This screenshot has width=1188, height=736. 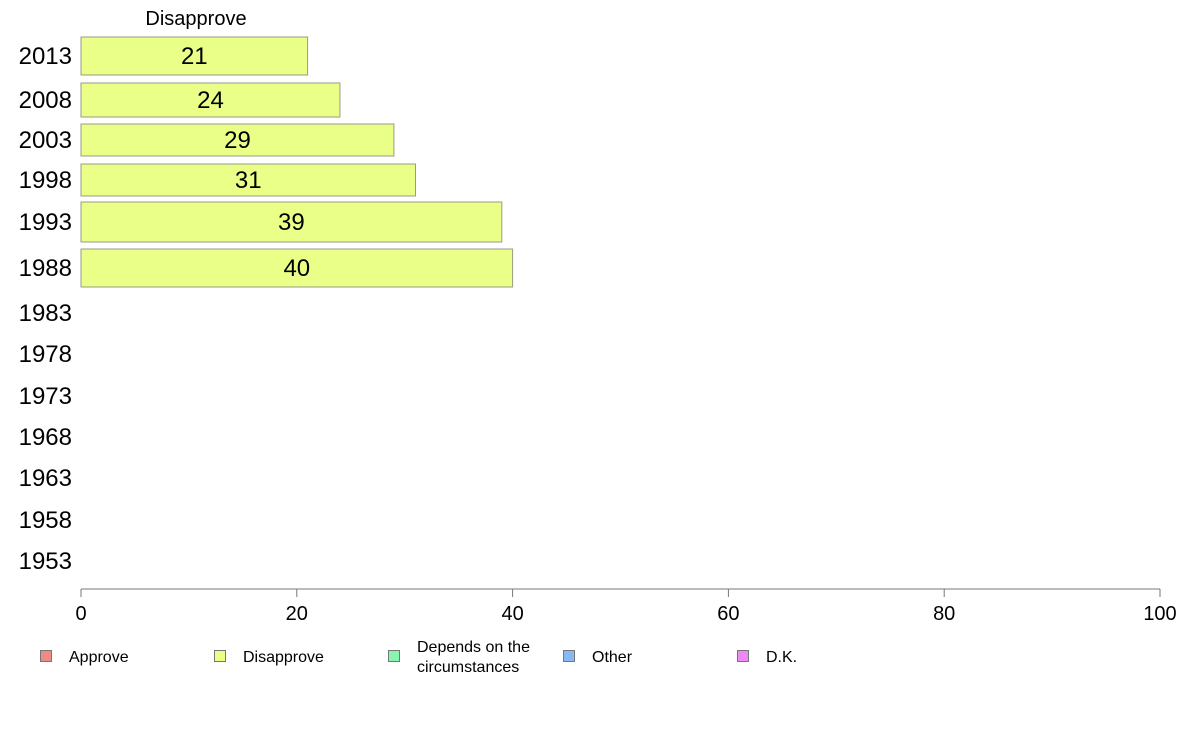 What do you see at coordinates (45, 100) in the screenshot?
I see `y-tick-label: 2008` at bounding box center [45, 100].